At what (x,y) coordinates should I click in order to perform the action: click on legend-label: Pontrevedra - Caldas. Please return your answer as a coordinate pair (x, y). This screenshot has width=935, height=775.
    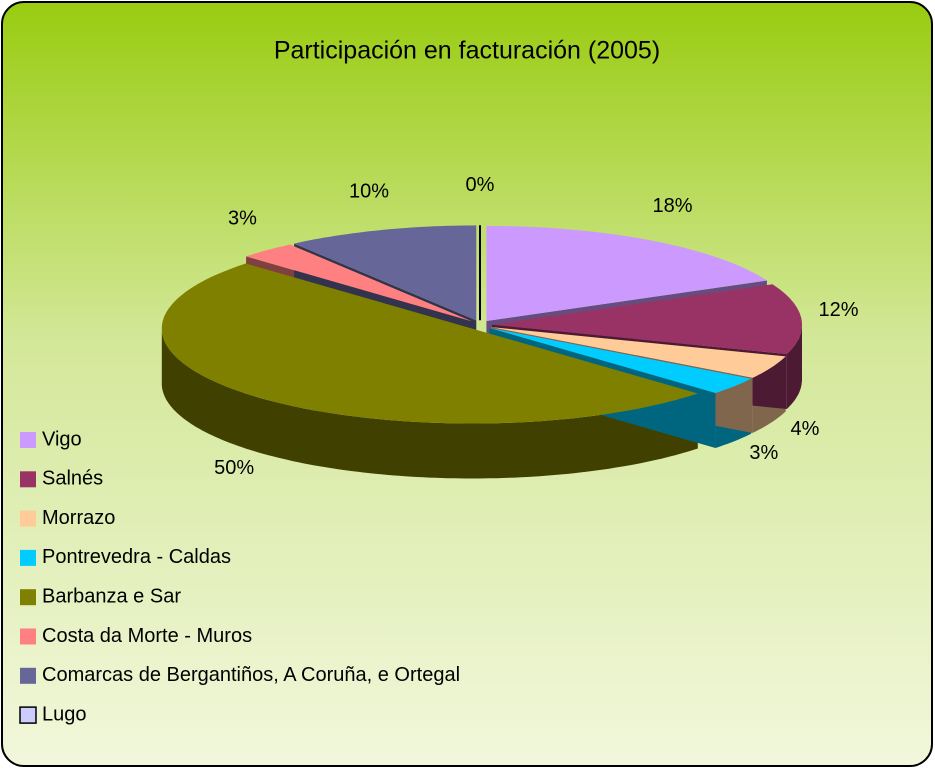
    Looking at the image, I should click on (136, 557).